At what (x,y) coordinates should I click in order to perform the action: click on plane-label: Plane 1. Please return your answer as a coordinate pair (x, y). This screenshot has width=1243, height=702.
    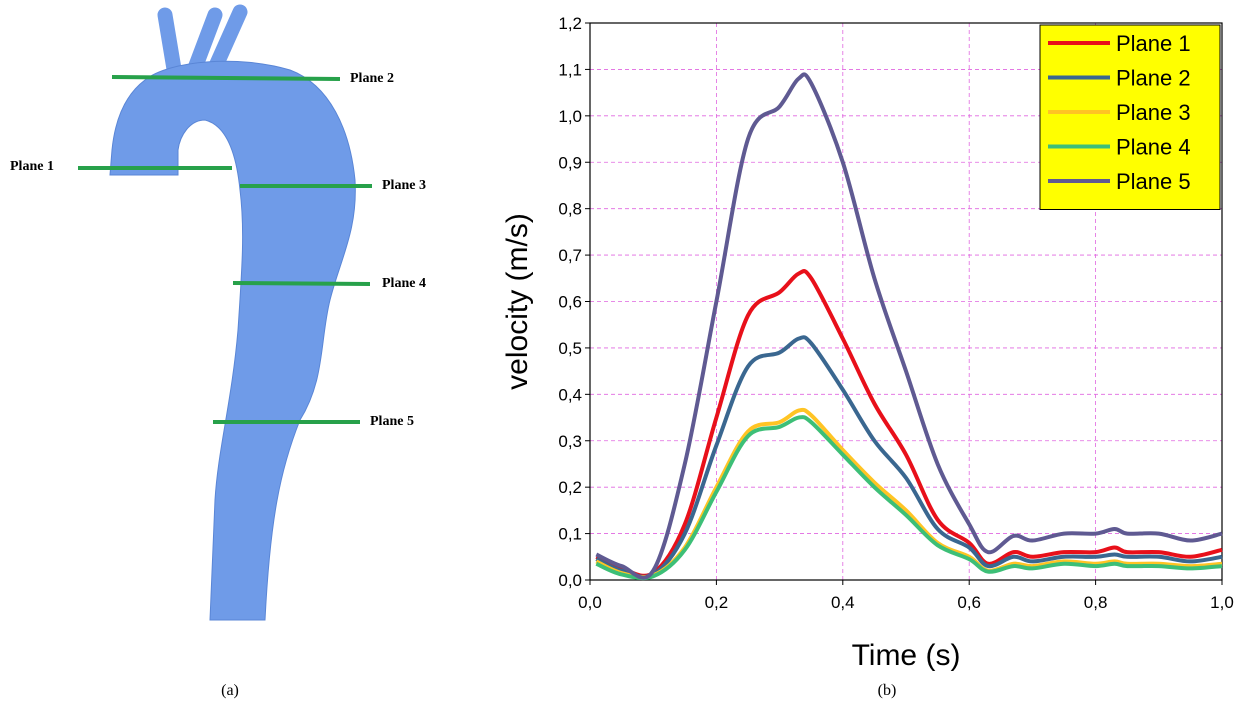
    Looking at the image, I should click on (32, 166).